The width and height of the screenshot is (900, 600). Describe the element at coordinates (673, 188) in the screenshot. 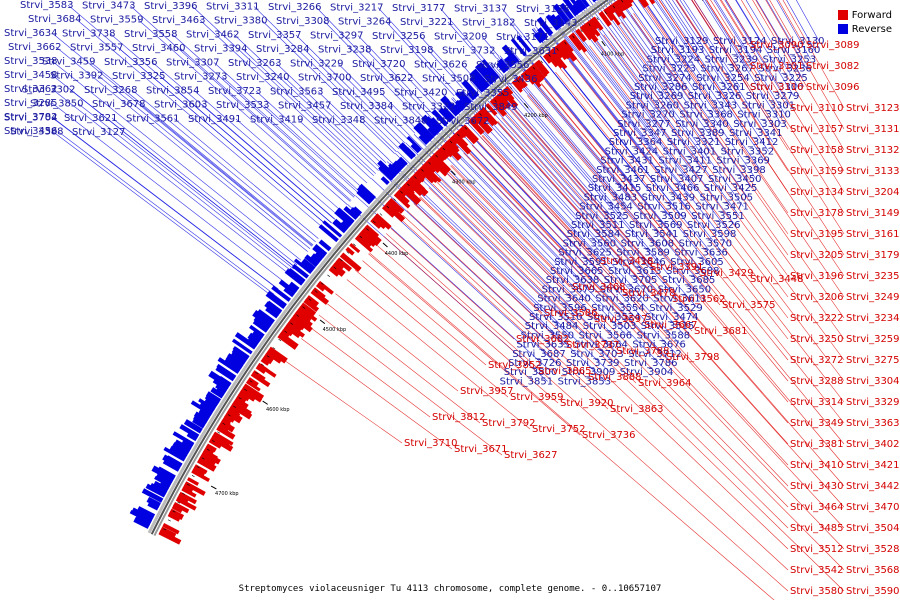

I see `reverse-gene-label: Strvi_3466` at that location.